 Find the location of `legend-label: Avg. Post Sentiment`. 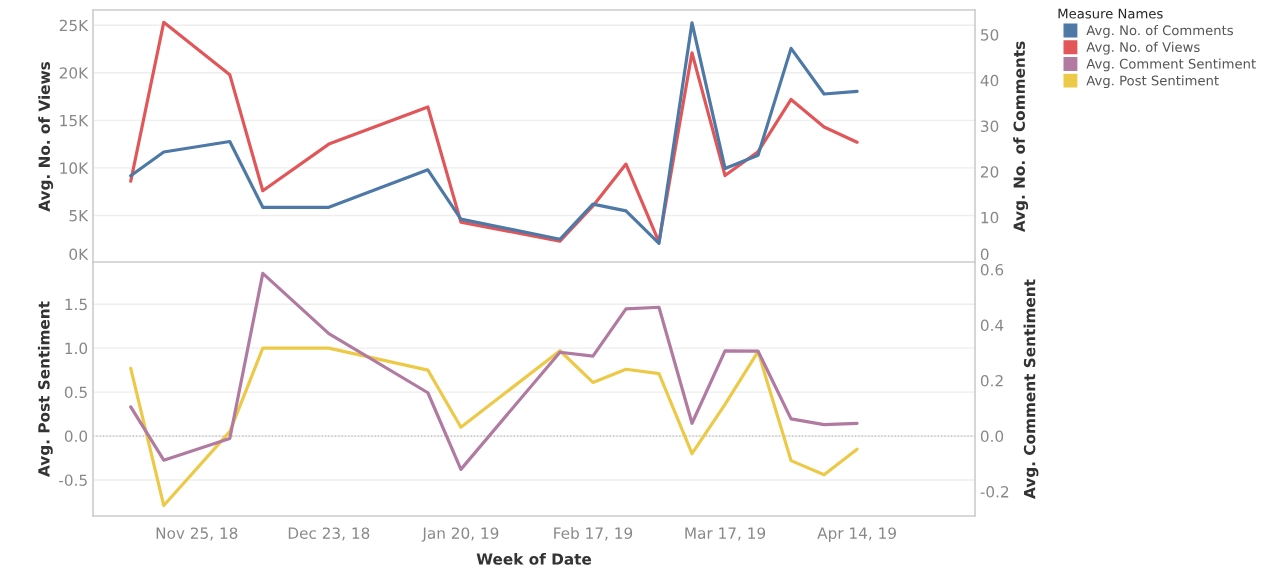

legend-label: Avg. Post Sentiment is located at coordinates (1152, 82).